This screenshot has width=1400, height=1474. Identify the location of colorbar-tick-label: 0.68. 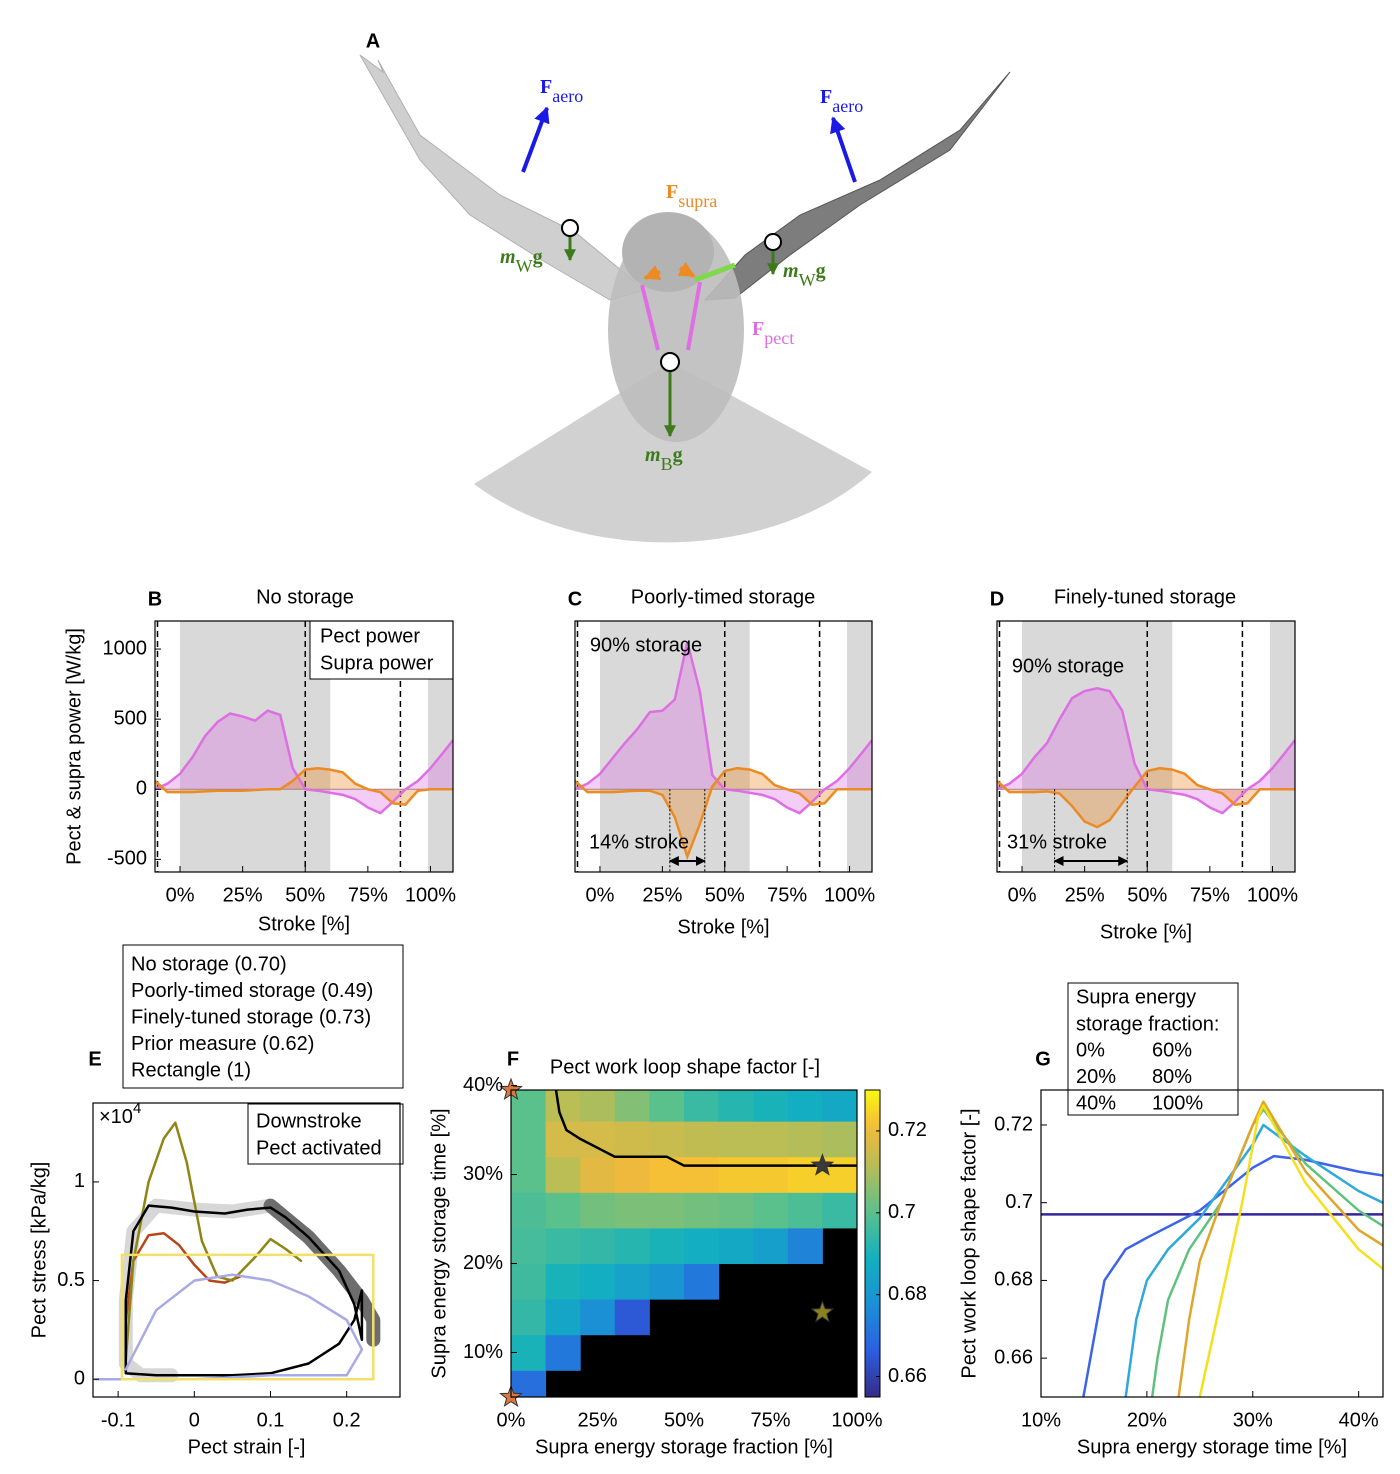
(907, 1294).